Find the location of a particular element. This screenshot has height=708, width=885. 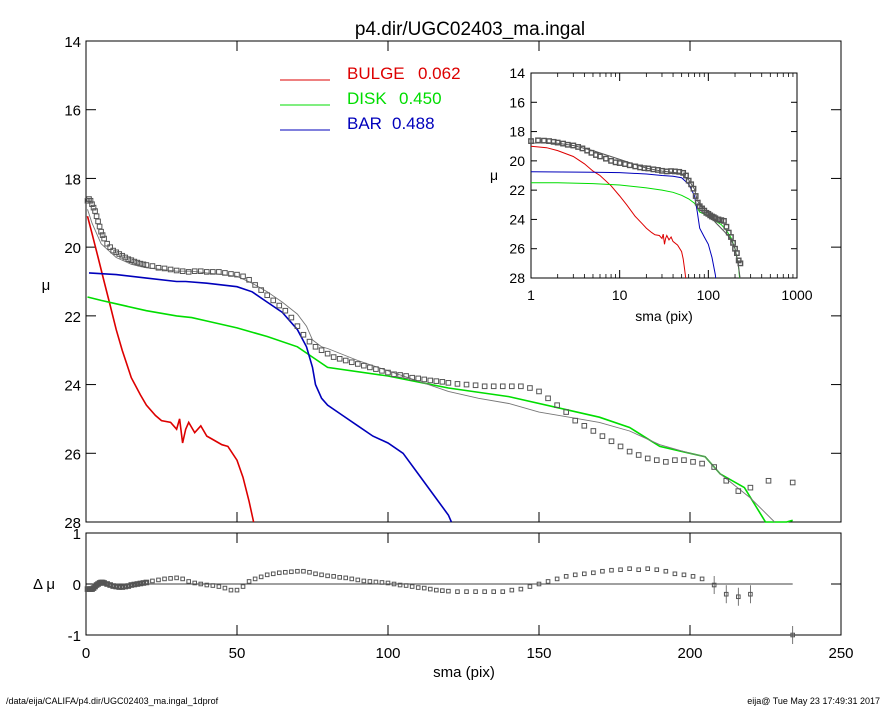

residual-x-tick-label: 250 is located at coordinates (840, 653).